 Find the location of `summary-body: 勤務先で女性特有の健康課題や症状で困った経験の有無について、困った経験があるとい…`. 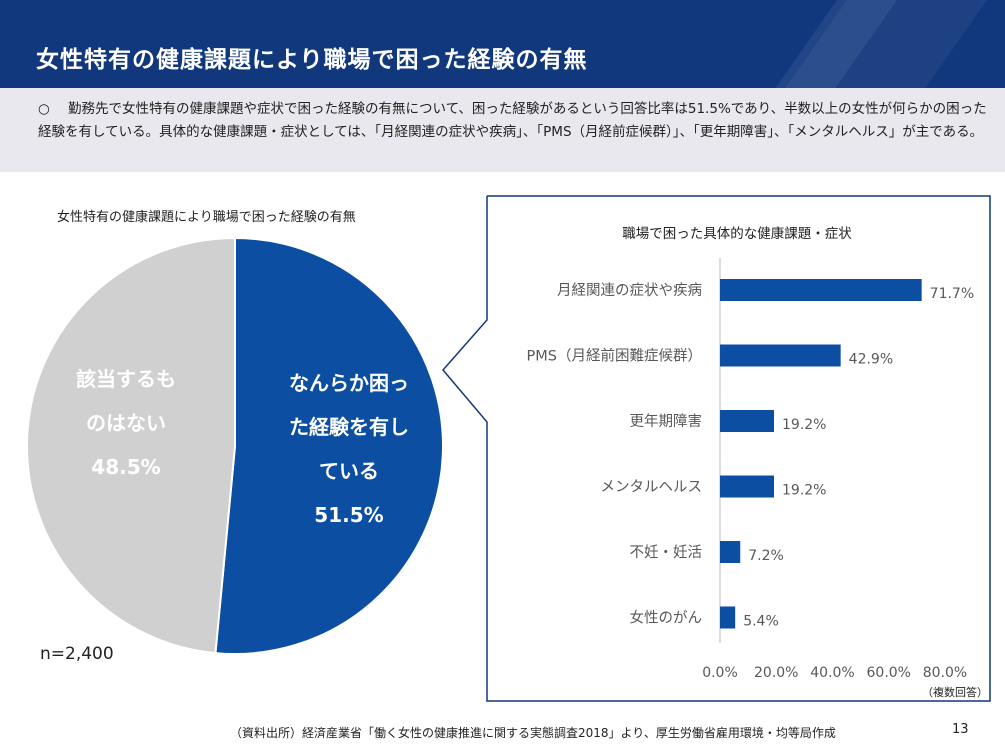

summary-body: 勤務先で女性特有の健康課題や症状で困った経験の有無について、困った経験があるとい… is located at coordinates (512, 120).